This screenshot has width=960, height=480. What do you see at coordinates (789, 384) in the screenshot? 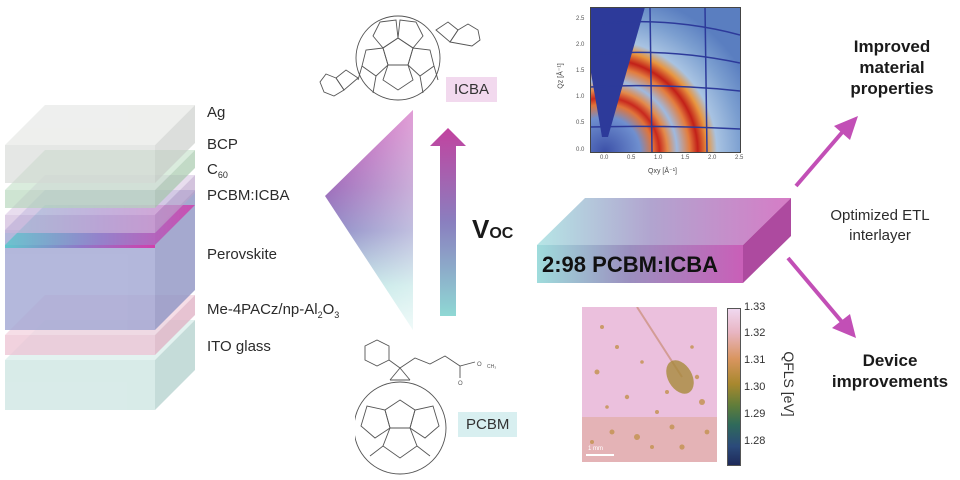
I see `colorbar-label: QFLS [eV]` at bounding box center [789, 384].